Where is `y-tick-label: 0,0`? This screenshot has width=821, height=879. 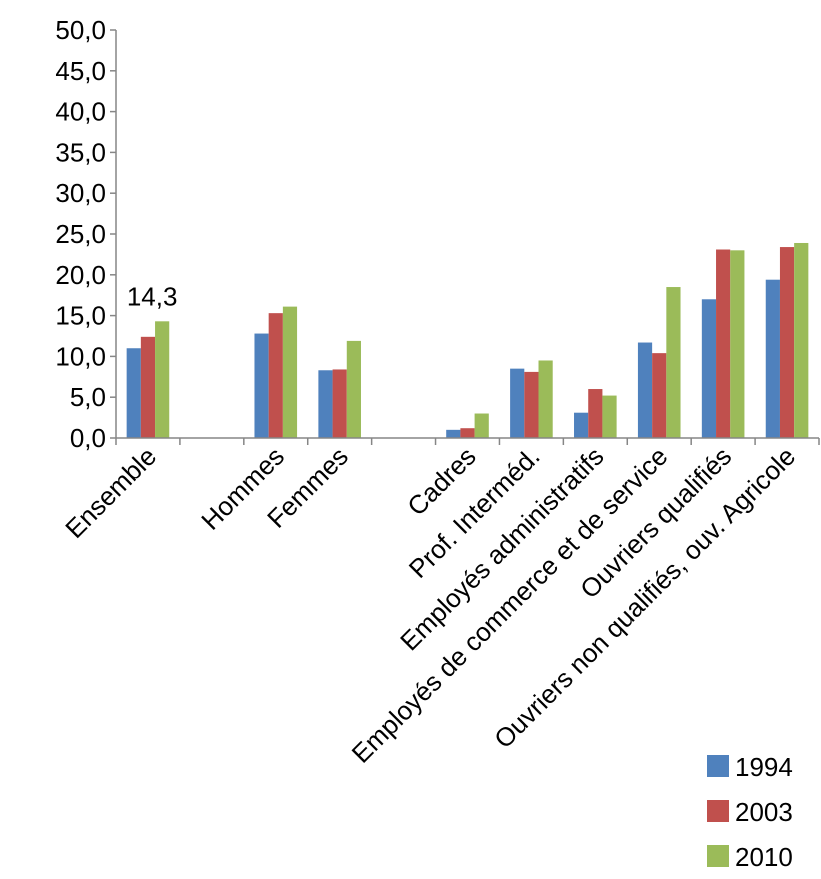
y-tick-label: 0,0 is located at coordinates (88, 438).